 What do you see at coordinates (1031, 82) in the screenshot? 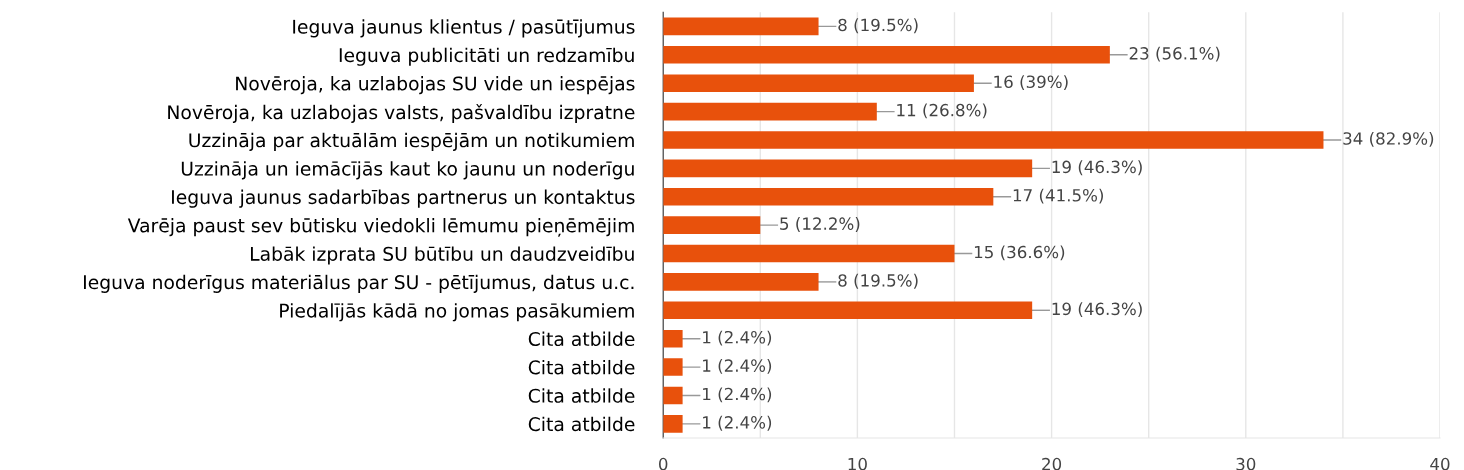
I see `data-label: 16 (39%)` at bounding box center [1031, 82].